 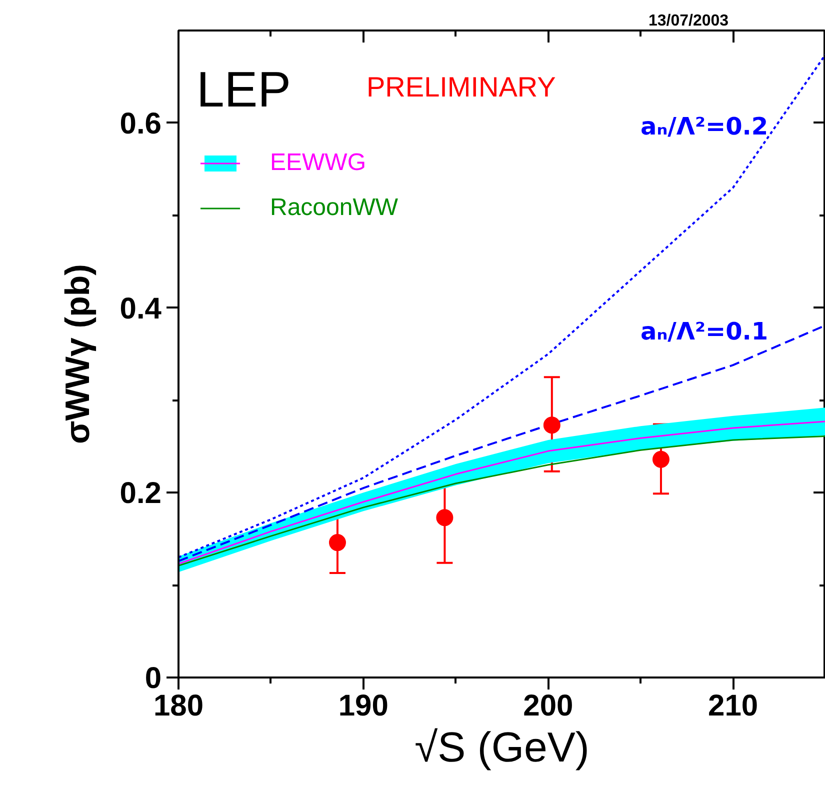 I want to click on annotation: PRELIMINARY, so click(x=461, y=87).